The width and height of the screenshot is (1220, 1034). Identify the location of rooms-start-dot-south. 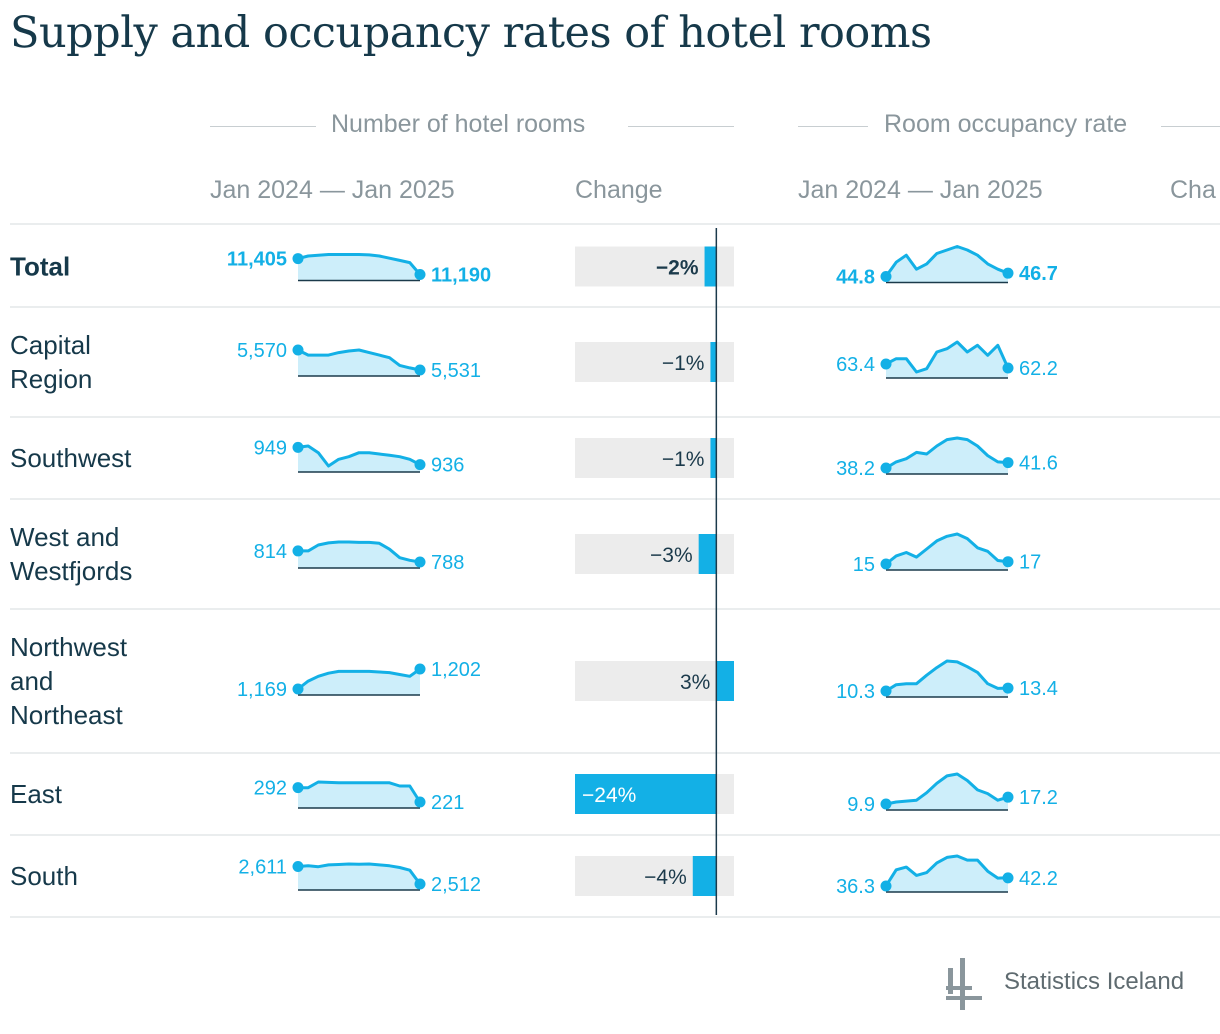
(298, 866).